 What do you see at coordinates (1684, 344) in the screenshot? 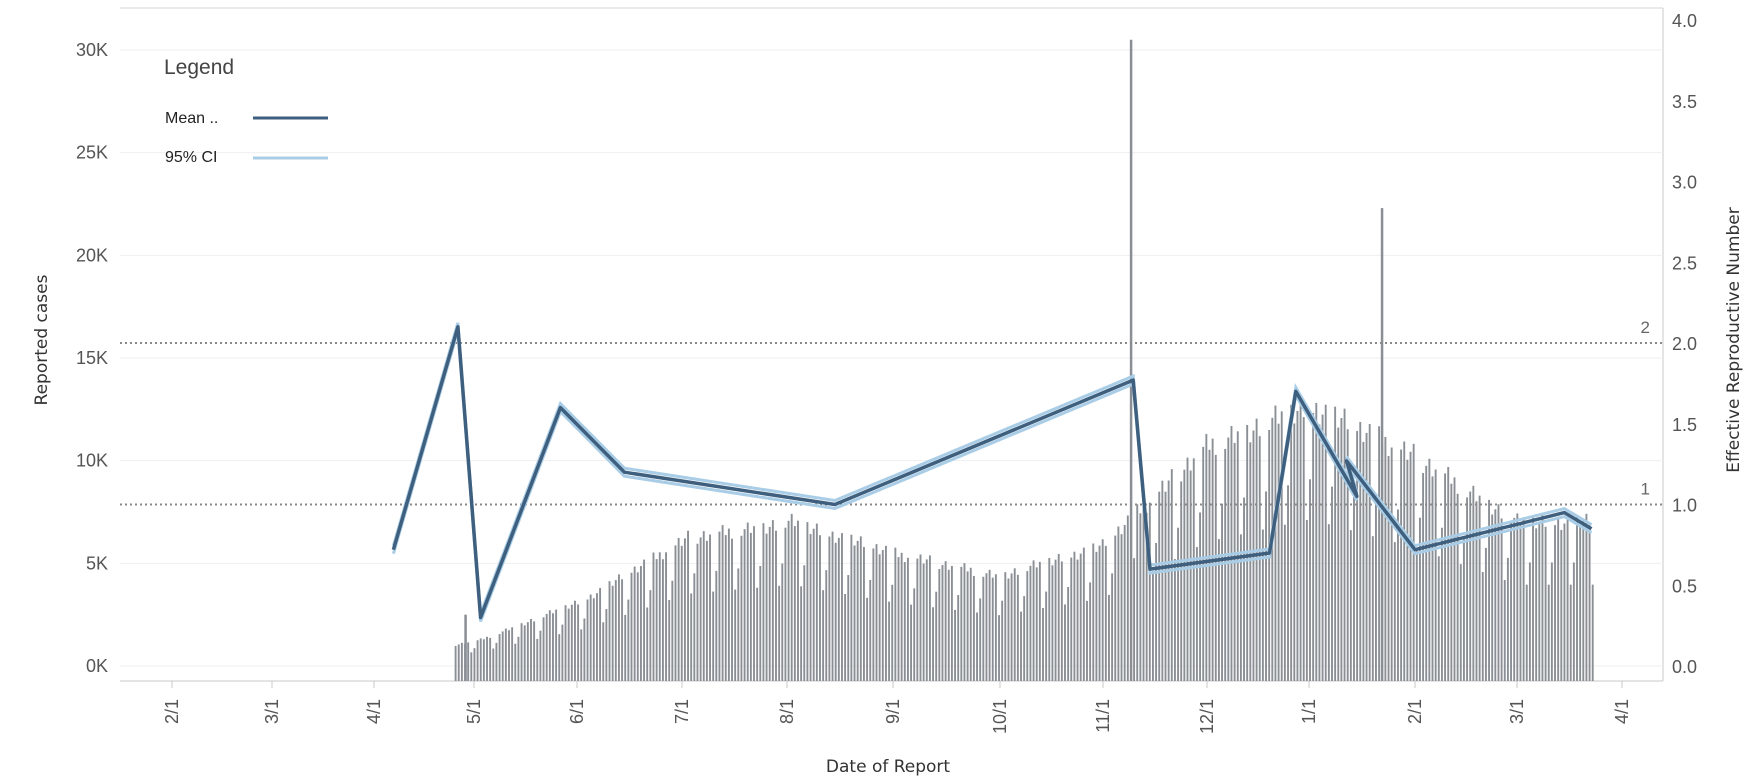
I see `y-right-tick-label: 2.0` at bounding box center [1684, 344].